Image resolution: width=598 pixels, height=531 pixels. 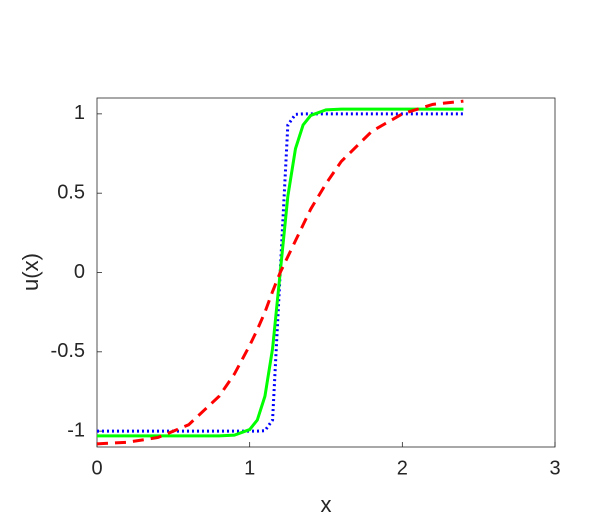 What do you see at coordinates (79, 113) in the screenshot?
I see `y-tick-label: 1` at bounding box center [79, 113].